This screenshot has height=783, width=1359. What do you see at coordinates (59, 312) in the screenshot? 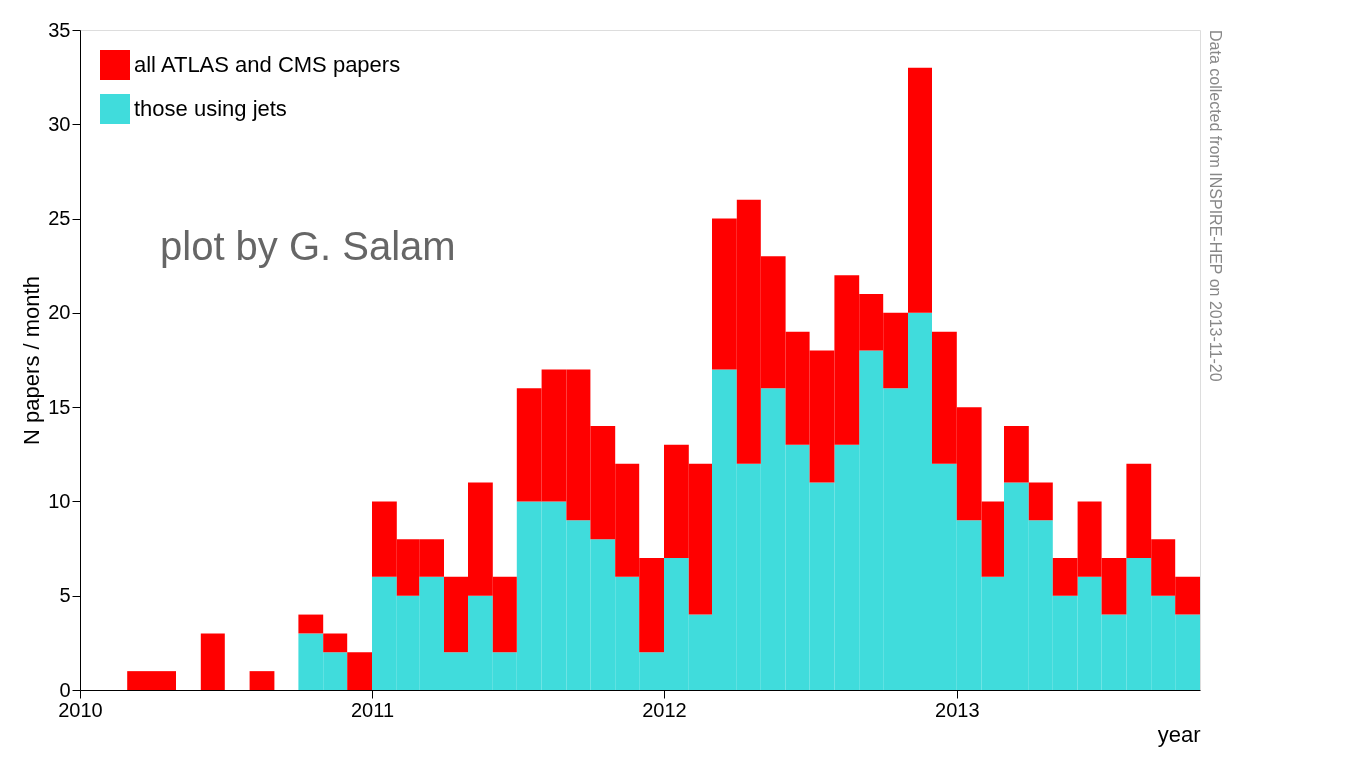
I see `y-tick-label: 20` at bounding box center [59, 312].